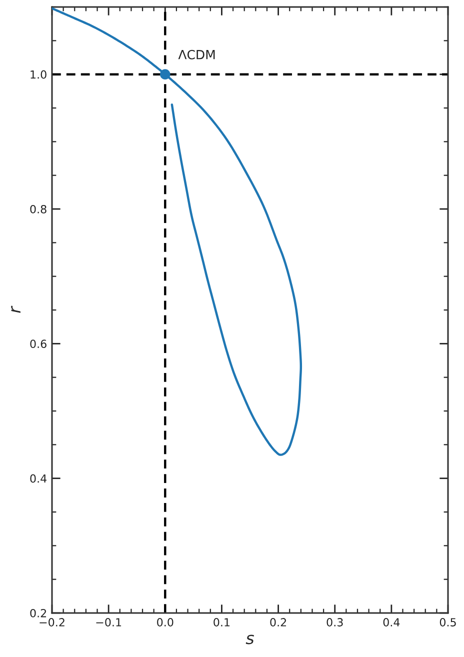 The height and width of the screenshot is (657, 464). What do you see at coordinates (15, 309) in the screenshot?
I see `y-axis-title: r` at bounding box center [15, 309].